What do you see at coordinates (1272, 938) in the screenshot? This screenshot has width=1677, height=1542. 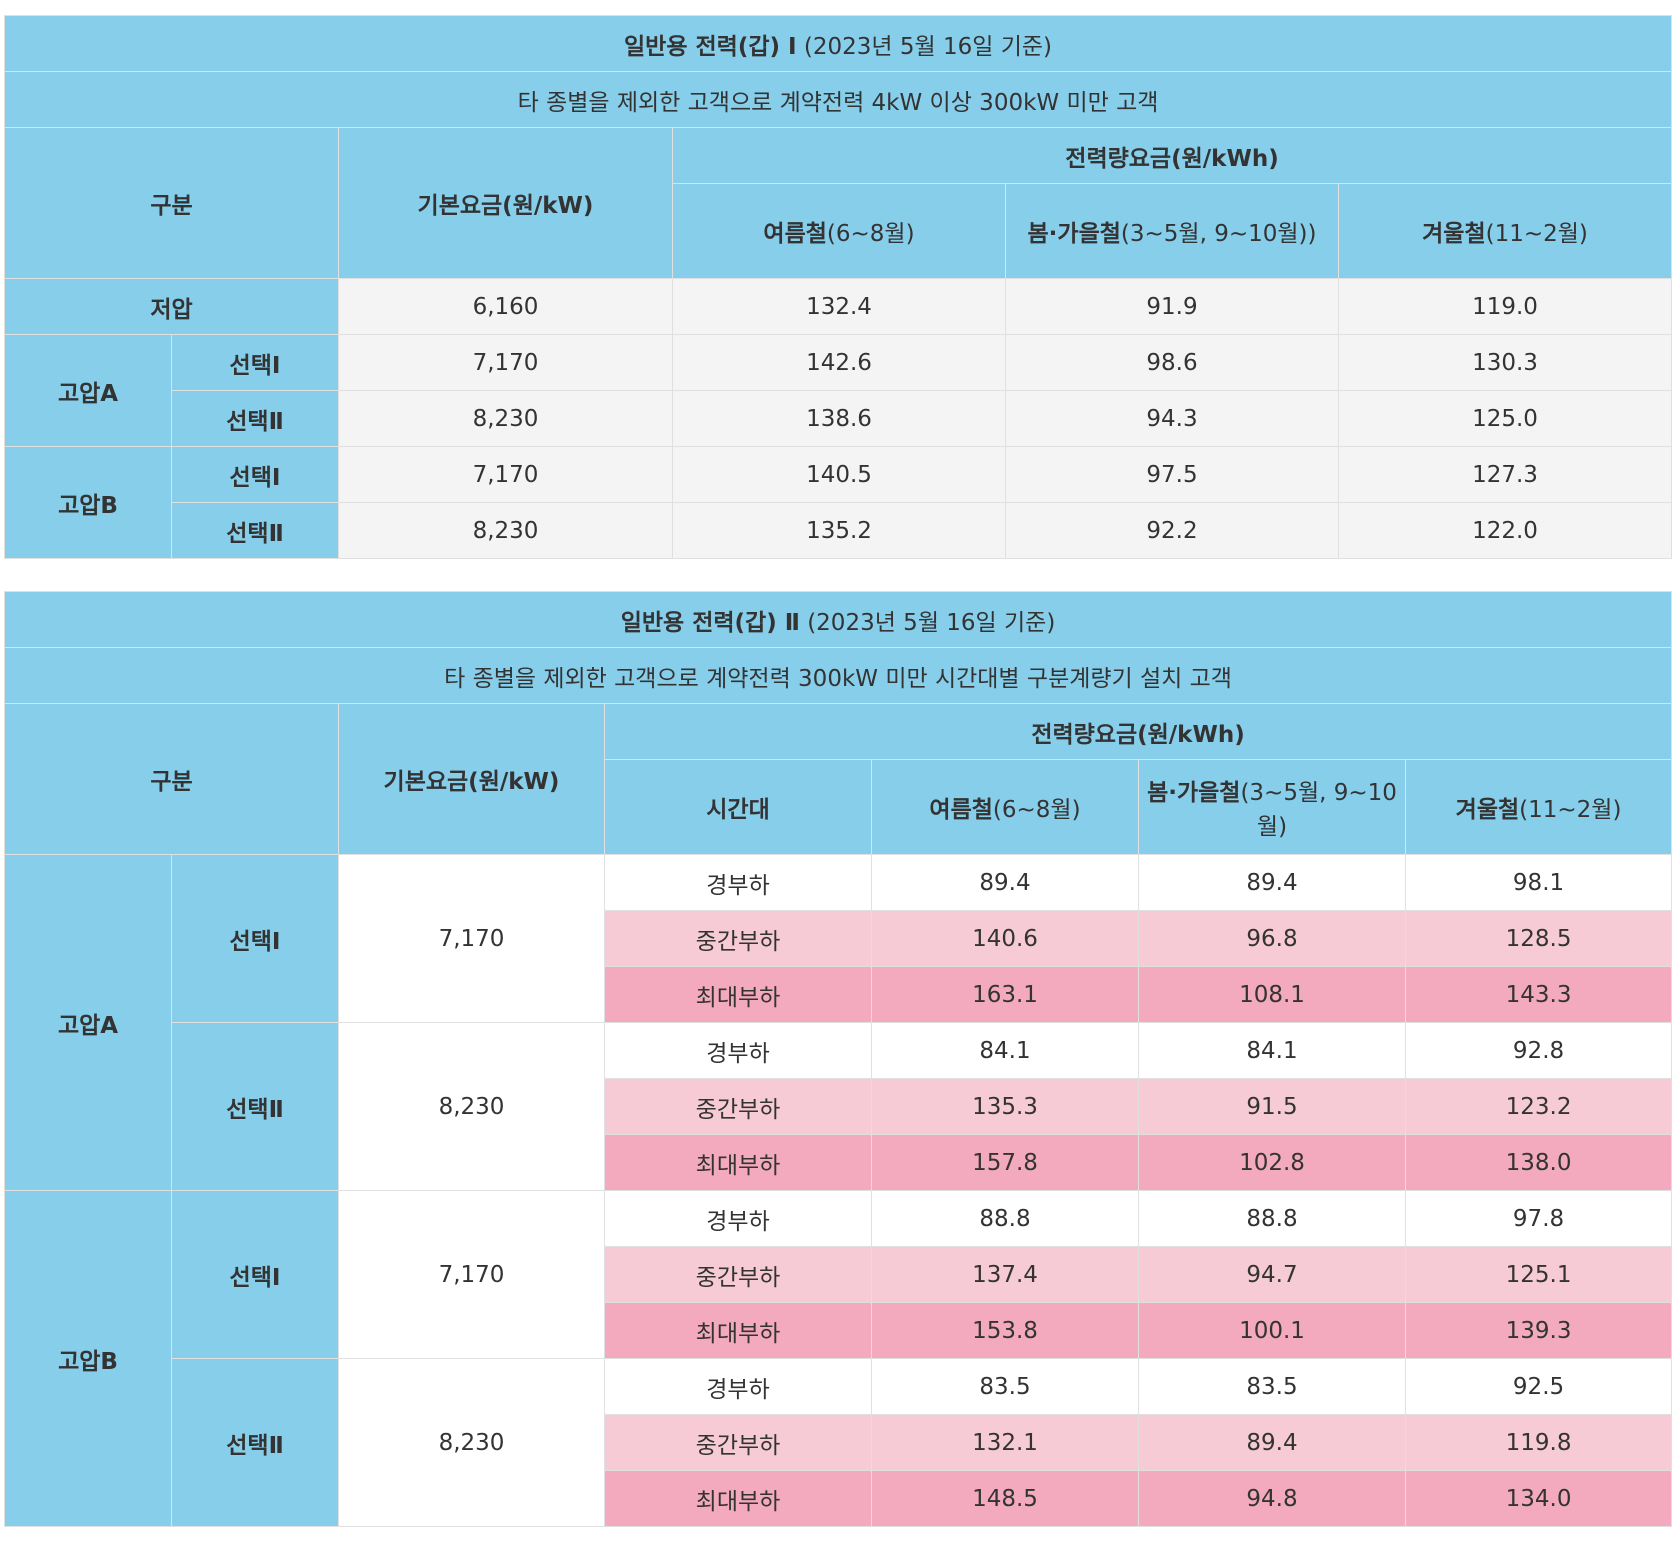 I see `cell-spring-fall: 96.8` at bounding box center [1272, 938].